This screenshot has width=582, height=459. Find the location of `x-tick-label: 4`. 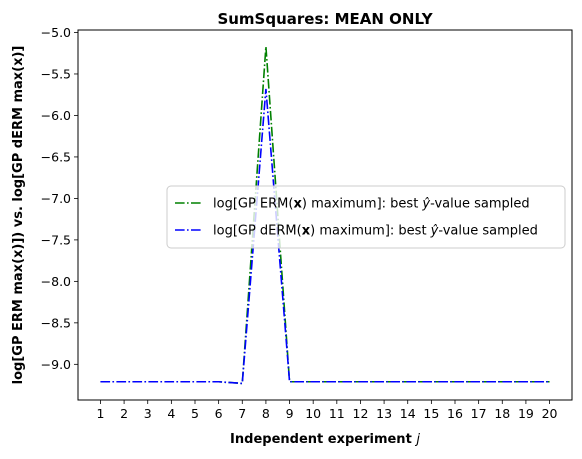

x-tick-label: 4 is located at coordinates (171, 413).